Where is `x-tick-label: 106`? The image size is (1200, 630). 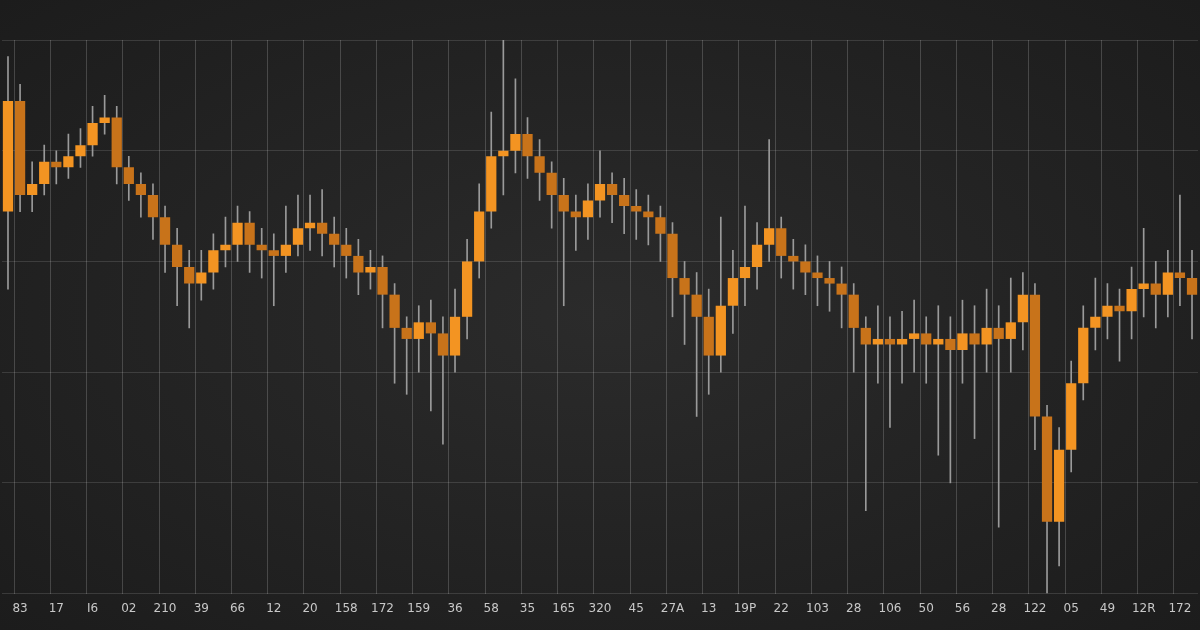
x-tick-label: 106 is located at coordinates (890, 607).